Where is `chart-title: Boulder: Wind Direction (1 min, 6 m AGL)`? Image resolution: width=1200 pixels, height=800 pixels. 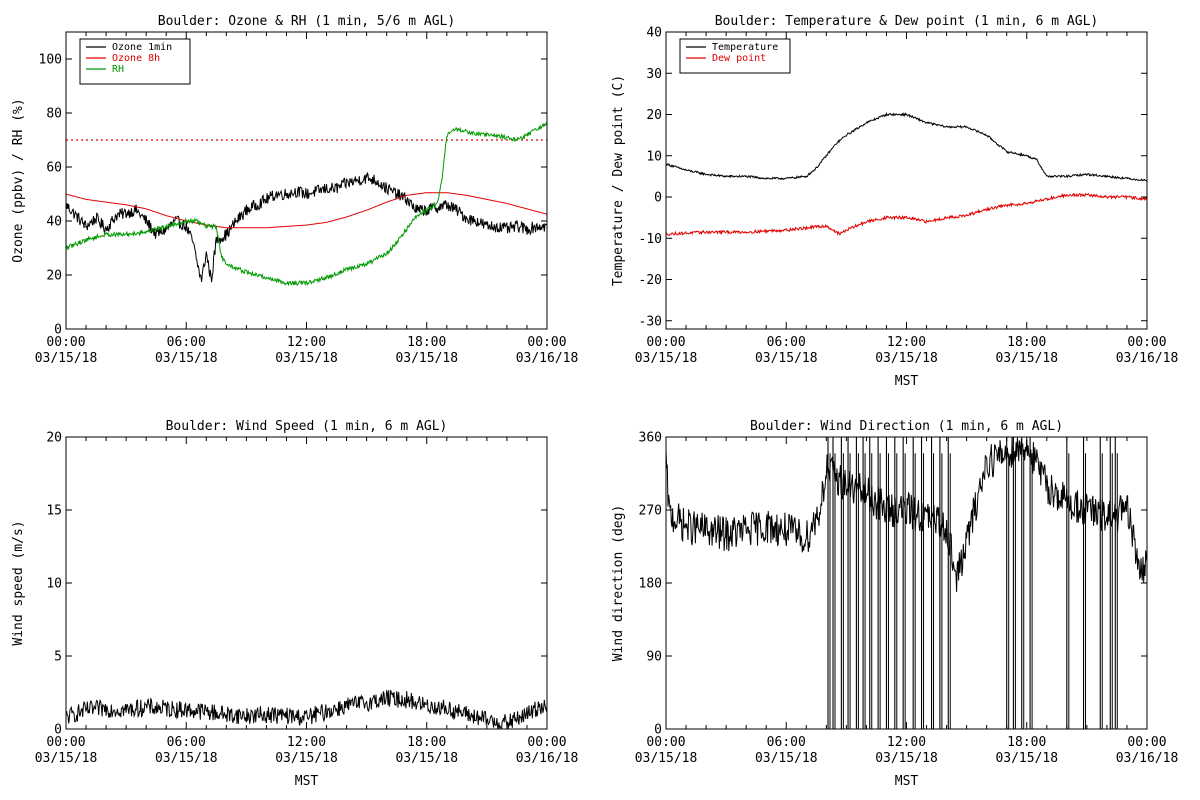
chart-title: Boulder: Wind Direction (1 min, 6 m AGL) is located at coordinates (906, 426).